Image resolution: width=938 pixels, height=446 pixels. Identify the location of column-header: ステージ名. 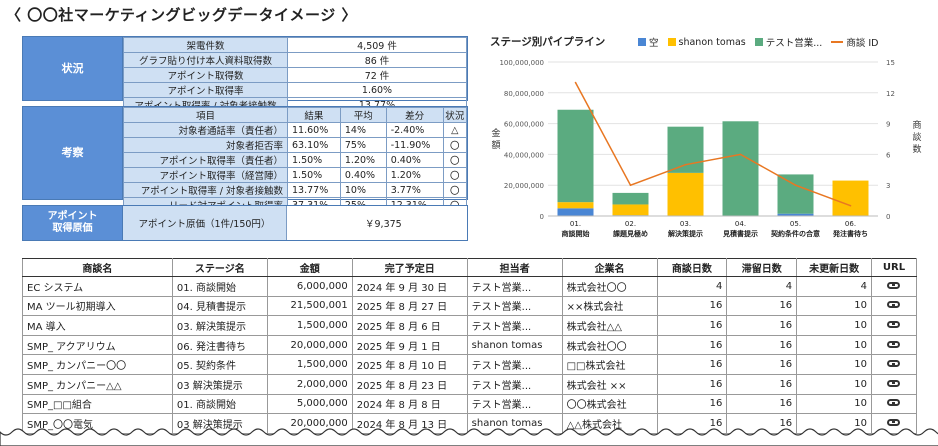
(219, 267).